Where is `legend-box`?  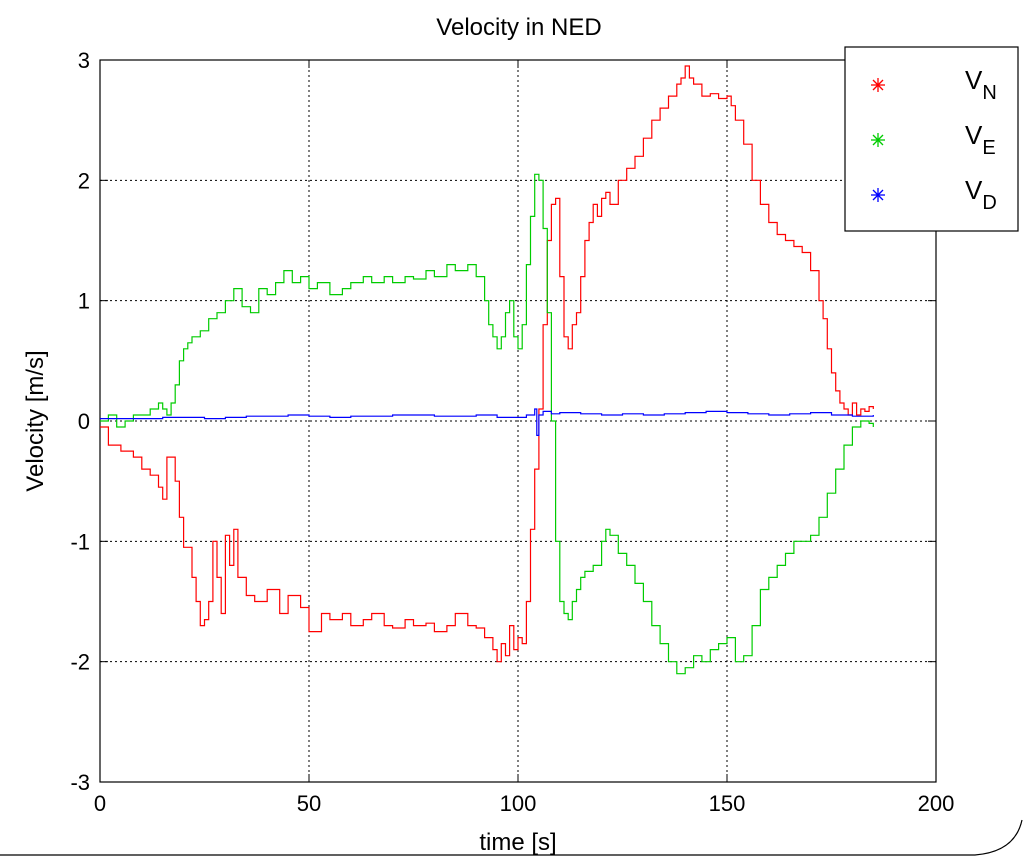
legend-box is located at coordinates (931, 139).